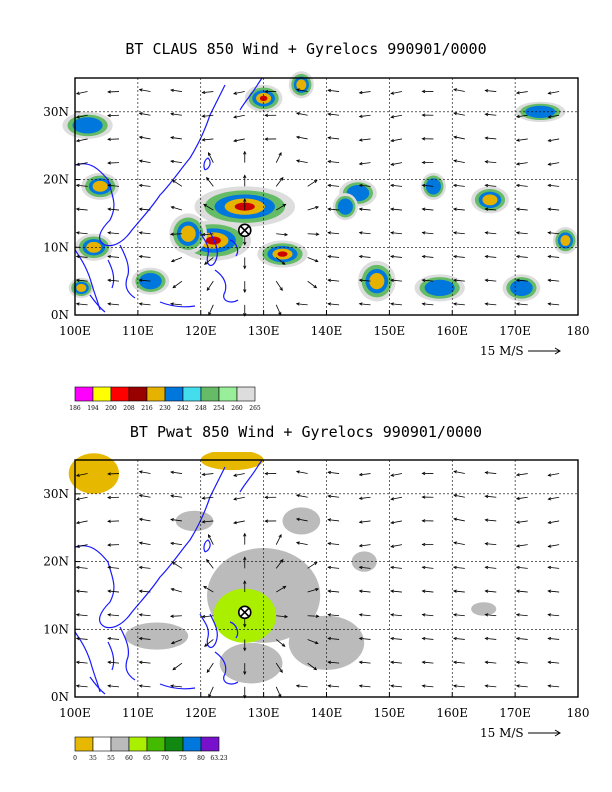 This screenshot has width=612, height=792. What do you see at coordinates (219, 408) in the screenshot?
I see `colorbar-label: 254` at bounding box center [219, 408].